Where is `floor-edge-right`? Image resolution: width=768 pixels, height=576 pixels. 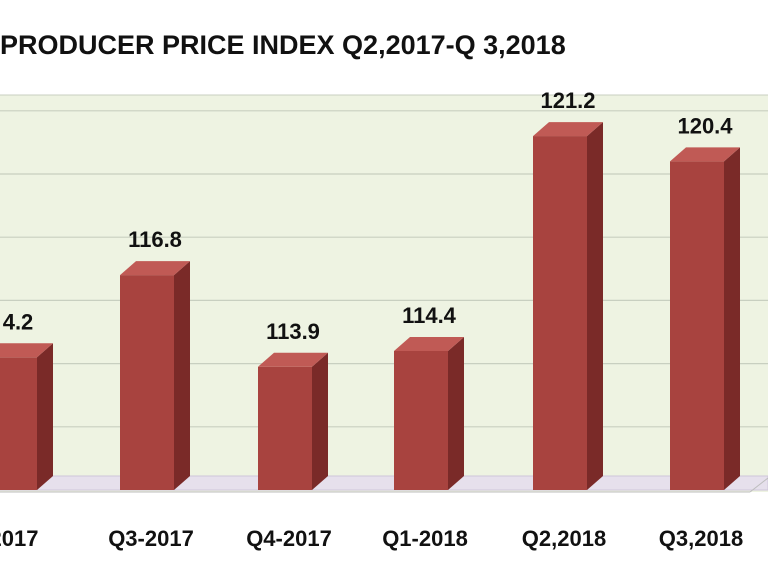
floor-edge-right is located at coordinates (758, 485).